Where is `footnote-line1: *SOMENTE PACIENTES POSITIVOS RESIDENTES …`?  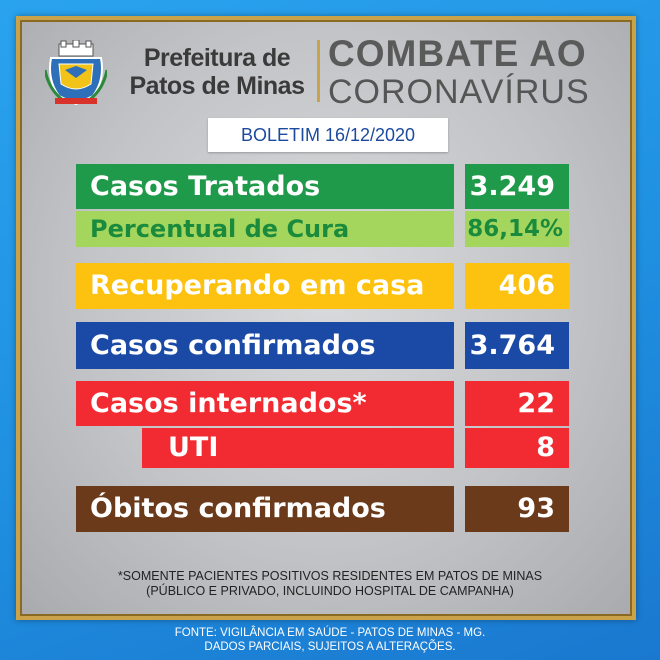 footnote-line1: *SOMENTE PACIENTES POSITIVOS RESIDENTES … is located at coordinates (330, 576).